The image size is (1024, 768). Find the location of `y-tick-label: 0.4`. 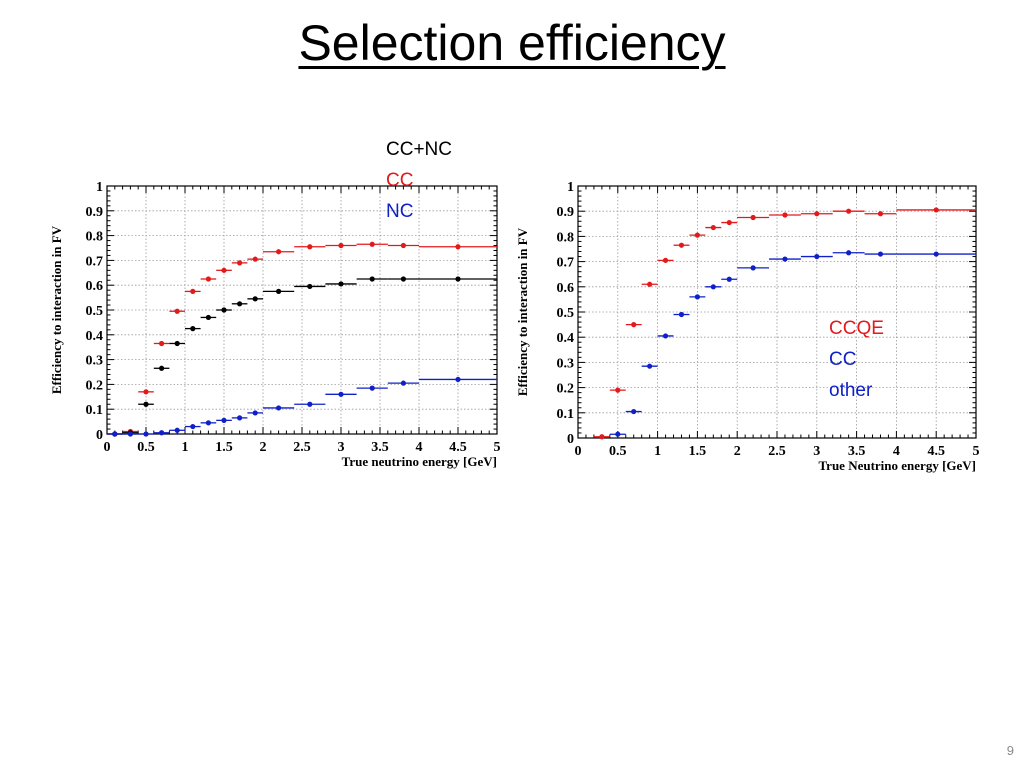

y-tick-label: 0.4 is located at coordinates (566, 338).